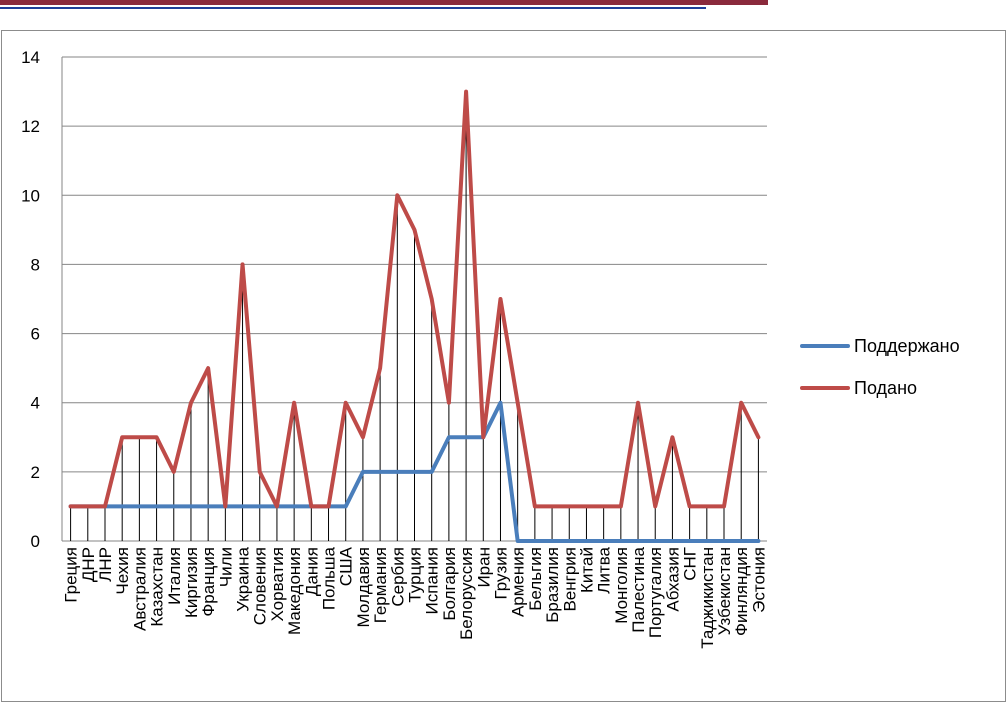 This screenshot has height=703, width=1008. Describe the element at coordinates (329, 578) in the screenshot. I see `x-tick-label: Польша` at that location.